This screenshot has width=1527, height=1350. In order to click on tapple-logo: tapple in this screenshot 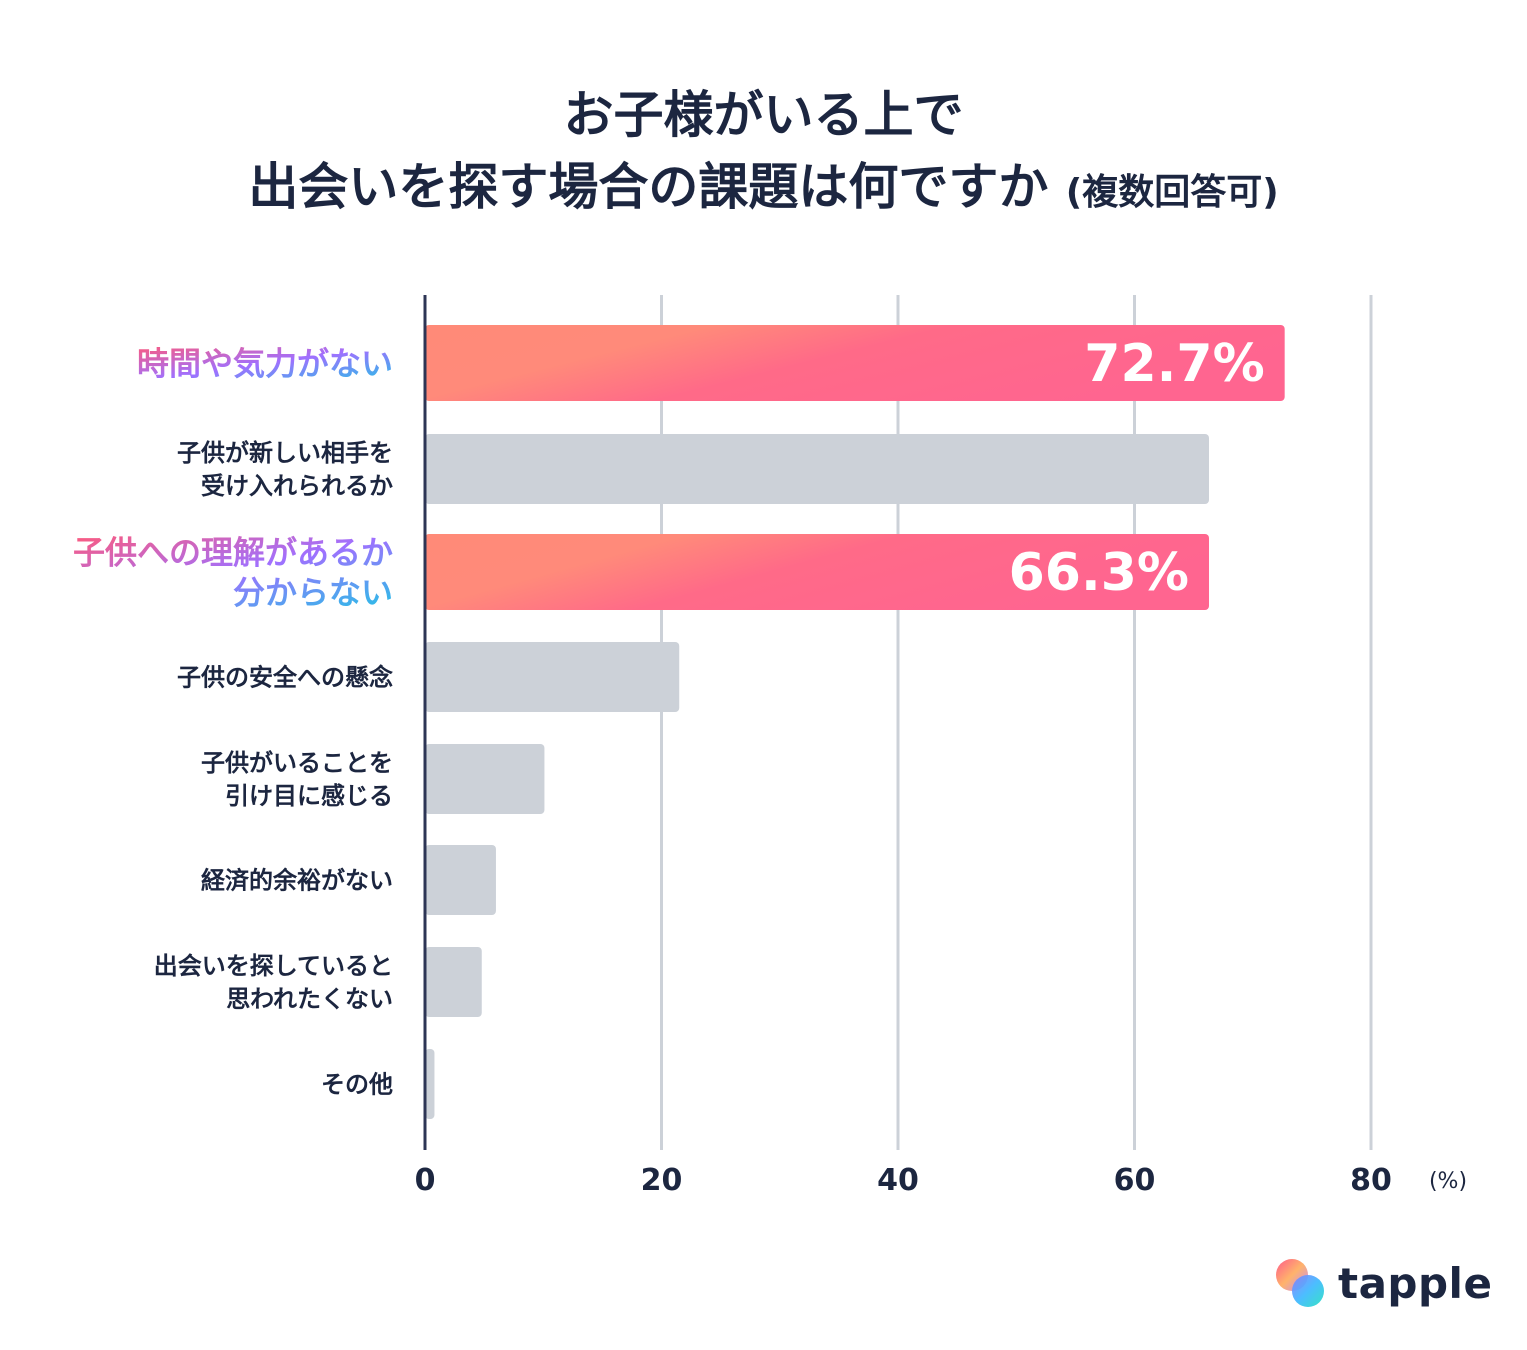, I will do `click(1382, 1283)`.